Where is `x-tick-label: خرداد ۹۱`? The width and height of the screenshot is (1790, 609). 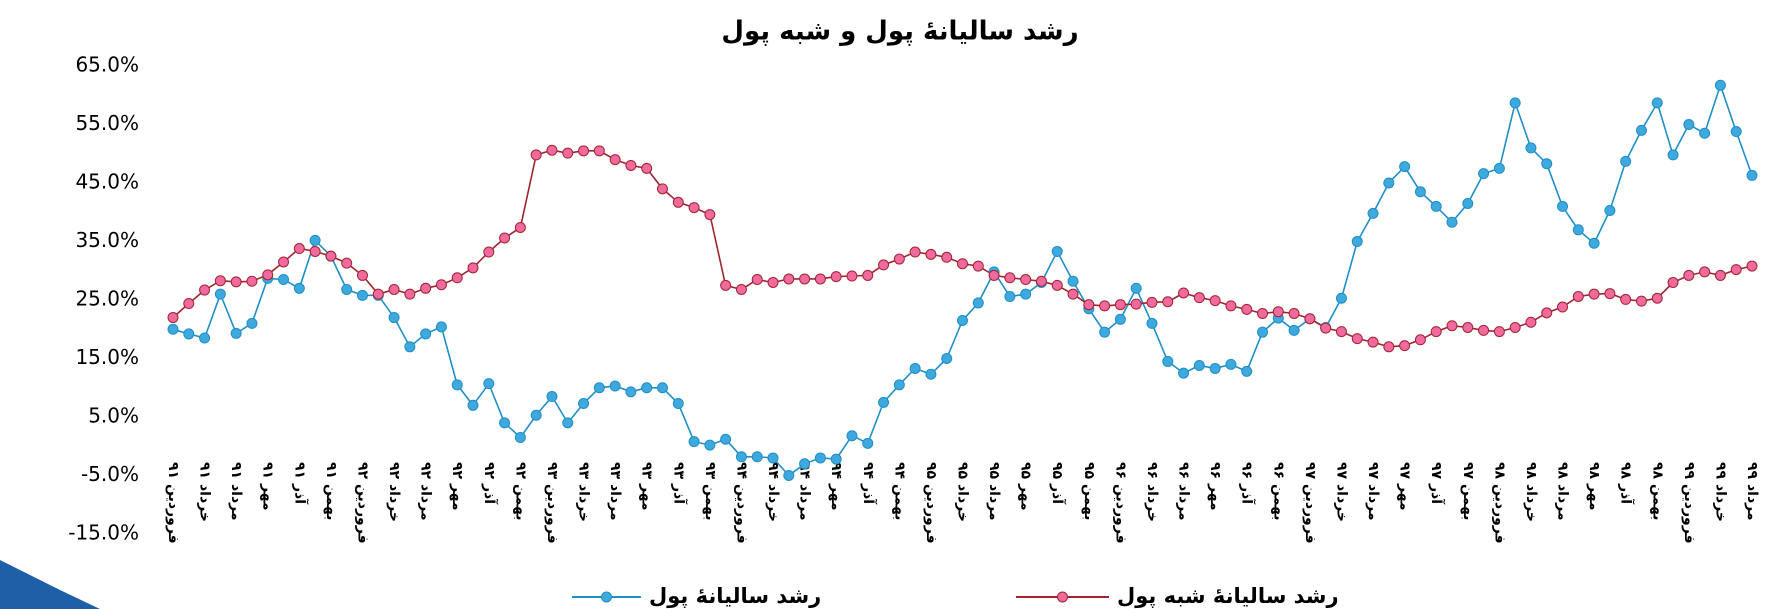 x-tick-label: خرداد ۹۱ is located at coordinates (205, 492).